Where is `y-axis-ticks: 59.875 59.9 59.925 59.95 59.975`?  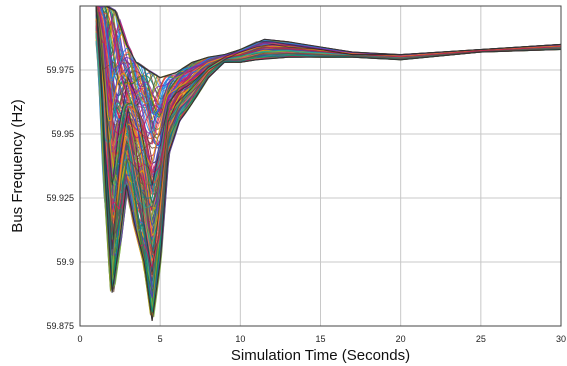
y-axis-ticks: 59.875 59.9 59.925 59.95 59.975 is located at coordinates (60, 198).